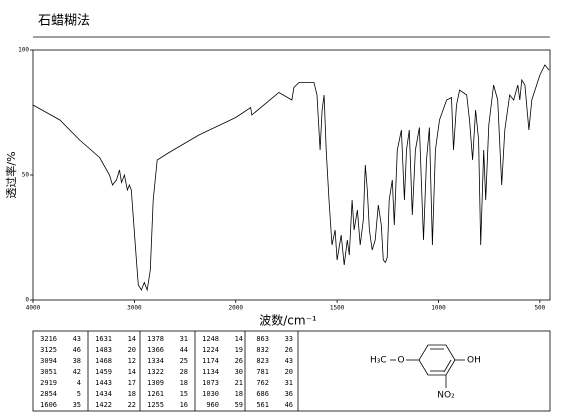  Describe the element at coordinates (184, 372) in the screenshot. I see `peak-transmittance: 28` at that location.